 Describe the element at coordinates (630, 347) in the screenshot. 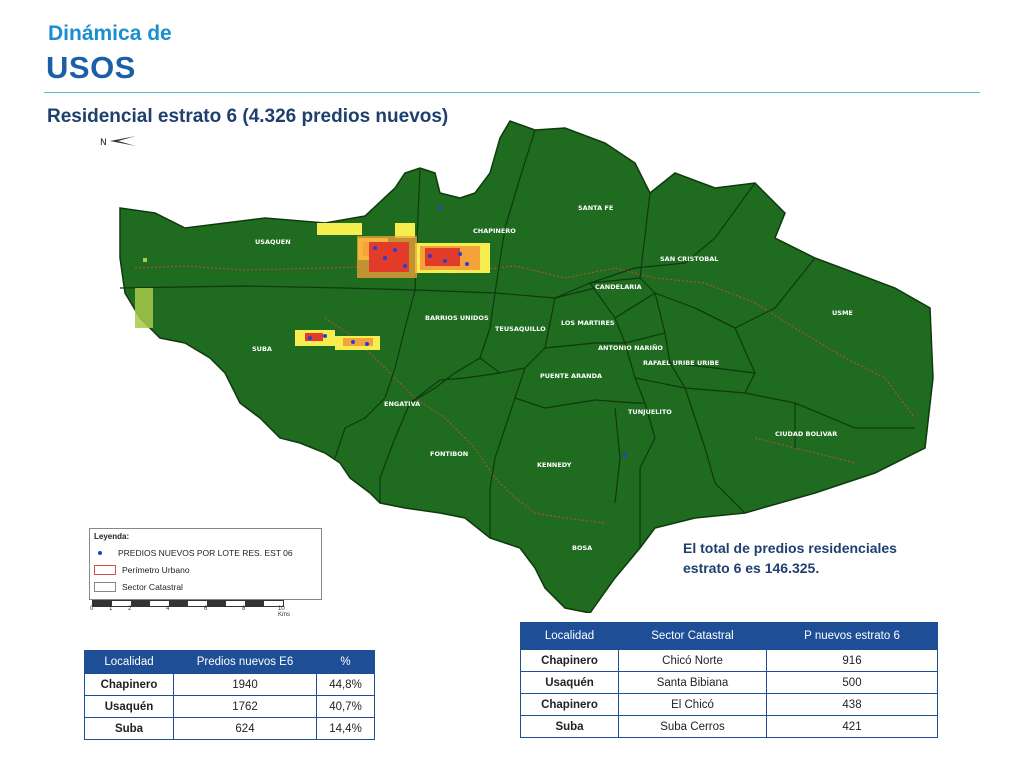

I see `label-antonio-narino: ANTONIO NARIÑO` at that location.